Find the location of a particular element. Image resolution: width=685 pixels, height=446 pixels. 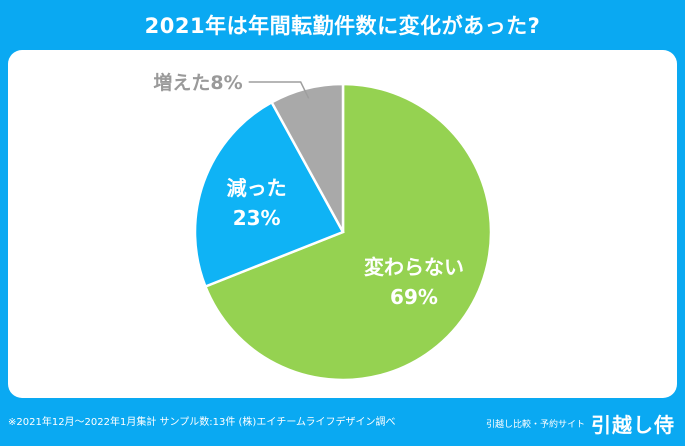

leader-line is located at coordinates (279, 90).